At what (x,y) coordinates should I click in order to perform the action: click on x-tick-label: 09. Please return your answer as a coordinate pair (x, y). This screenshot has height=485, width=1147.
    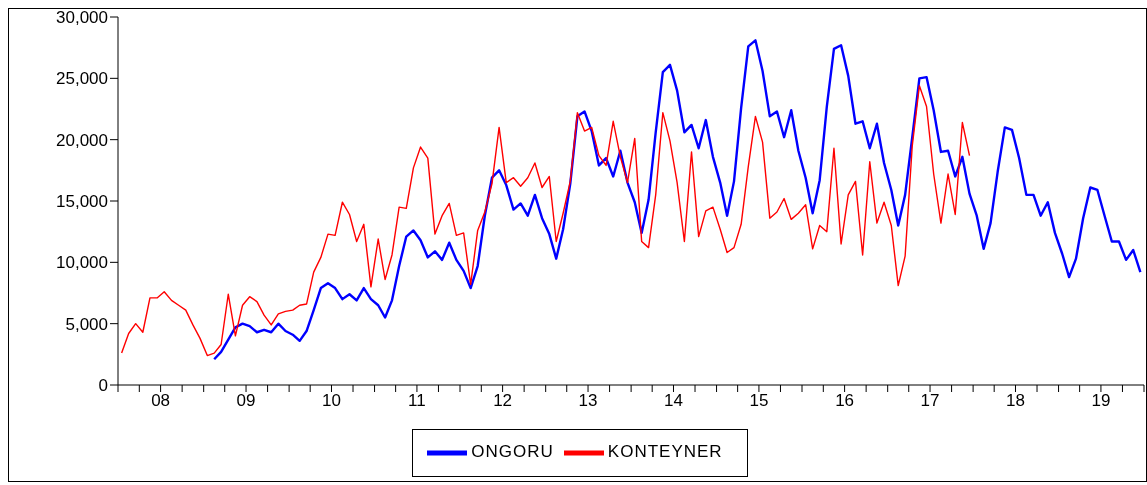
    Looking at the image, I should click on (246, 401).